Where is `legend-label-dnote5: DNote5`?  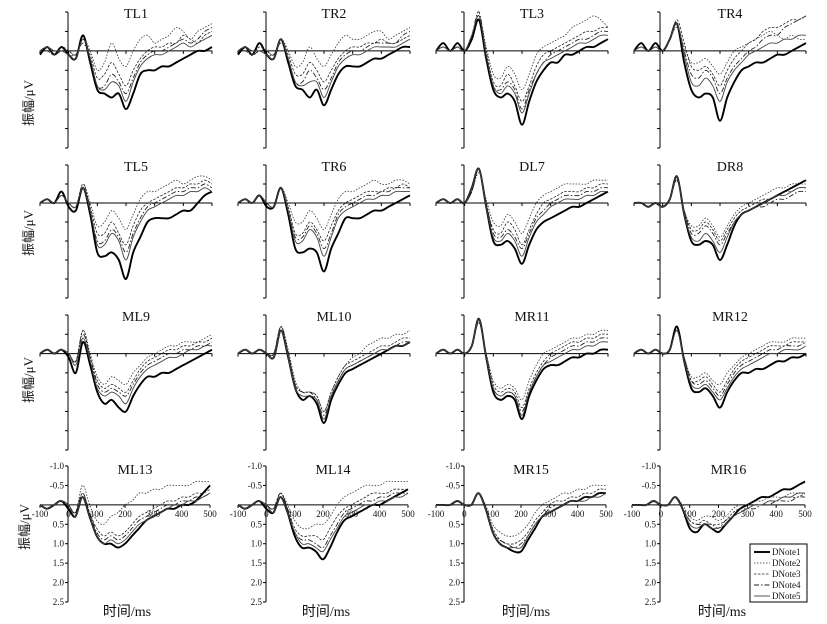
legend-label-dnote5: DNote5 is located at coordinates (786, 596).